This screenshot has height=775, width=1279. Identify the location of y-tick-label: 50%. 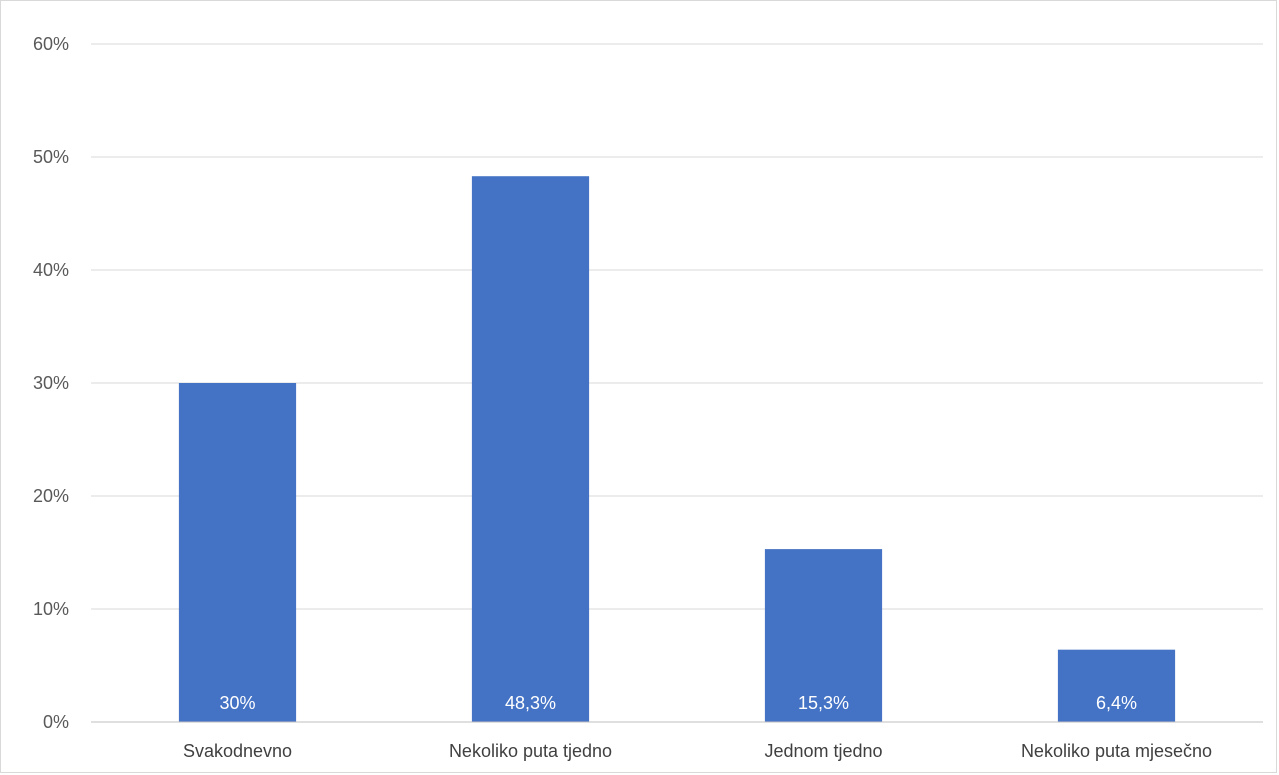
(51, 157).